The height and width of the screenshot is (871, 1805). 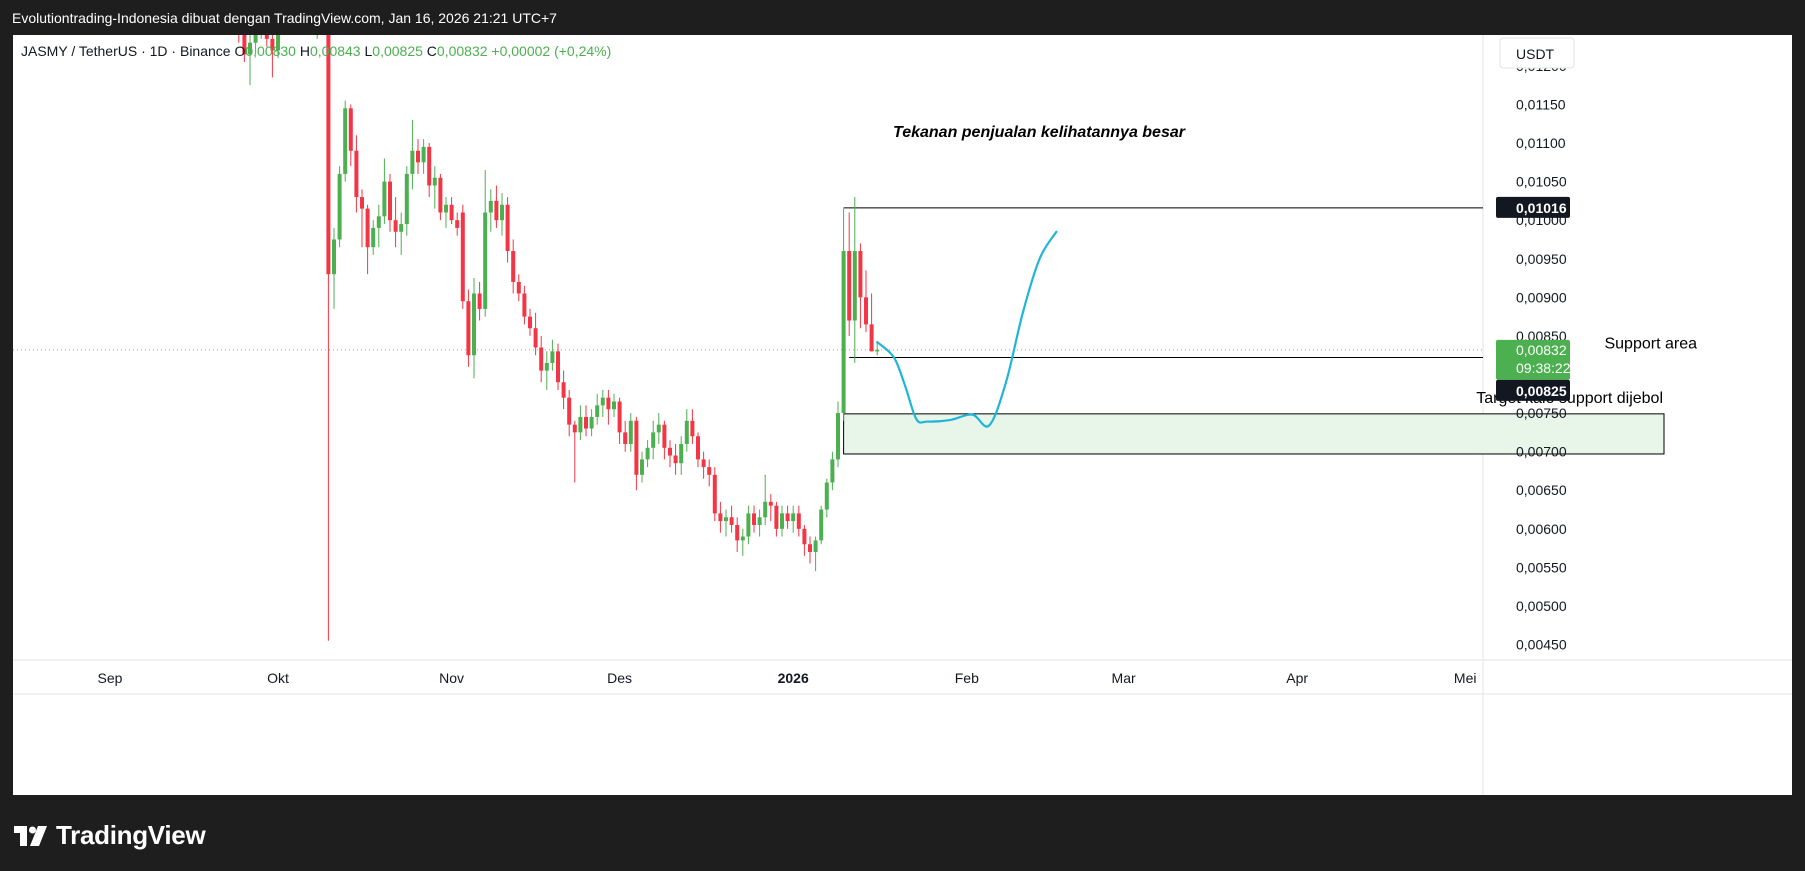 What do you see at coordinates (1541, 350) in the screenshot?
I see `last-price-label: 0,00832` at bounding box center [1541, 350].